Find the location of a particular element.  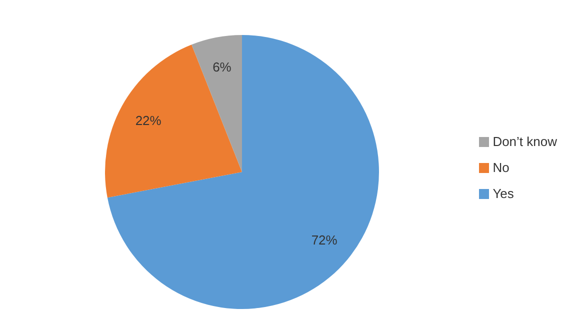

data-label: 72% is located at coordinates (324, 240).